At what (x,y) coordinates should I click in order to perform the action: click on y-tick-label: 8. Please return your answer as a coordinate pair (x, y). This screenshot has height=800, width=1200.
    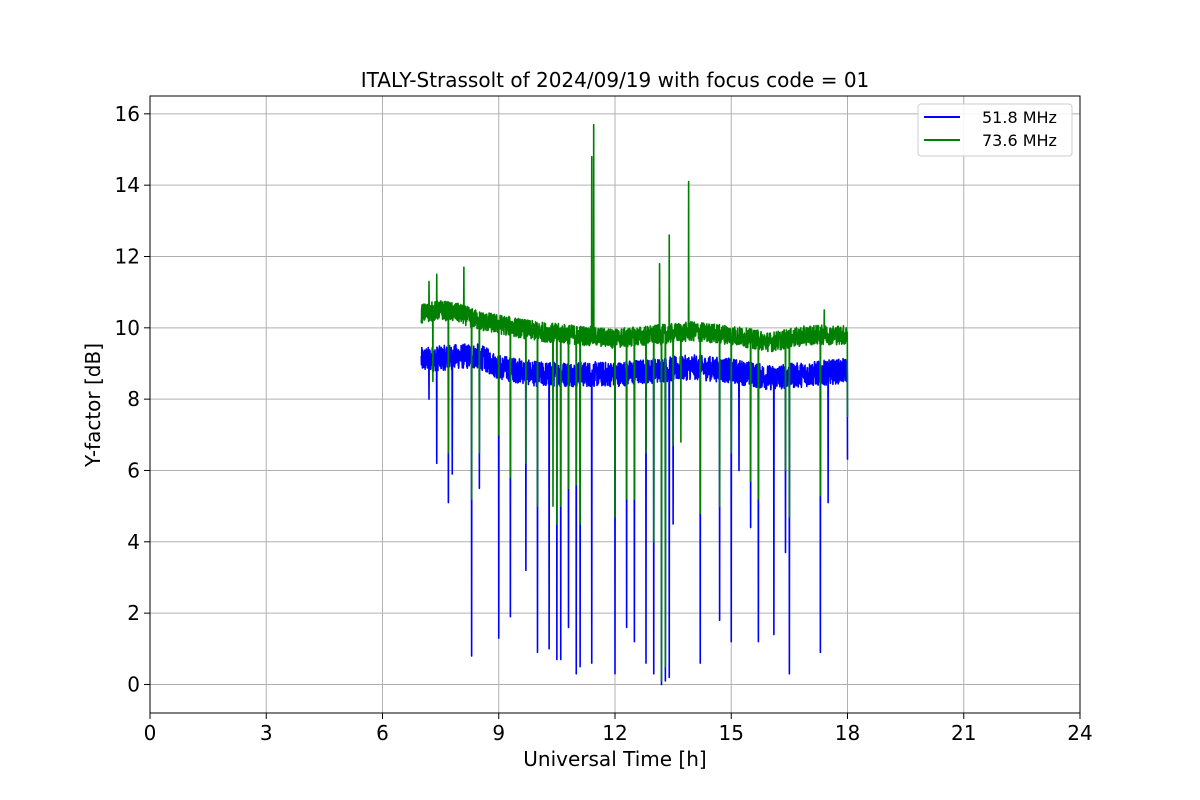
    Looking at the image, I should click on (133, 399).